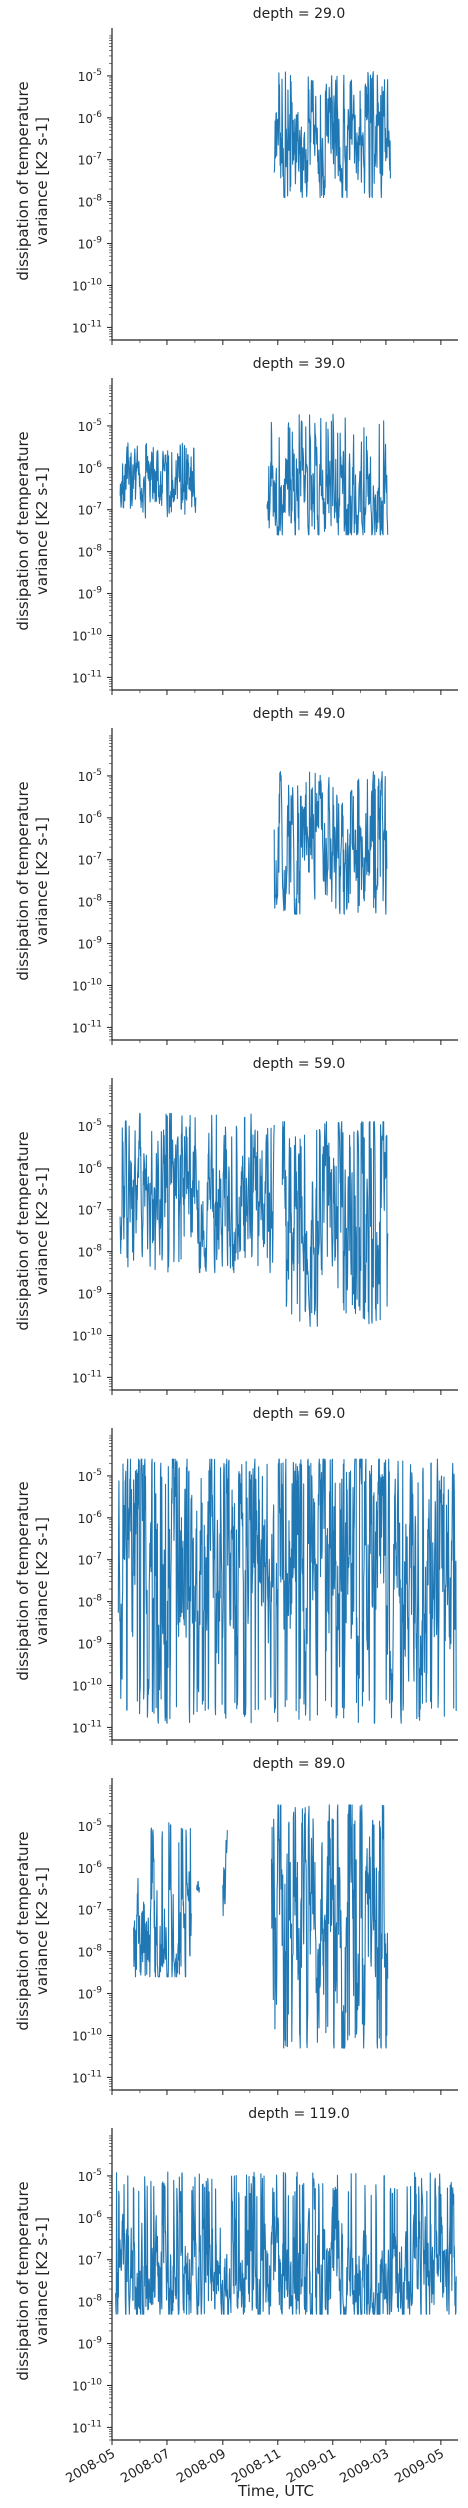 The width and height of the screenshot is (468, 2508). Describe the element at coordinates (311, 2466) in the screenshot. I see `x-tick-label: 2009-01` at that location.